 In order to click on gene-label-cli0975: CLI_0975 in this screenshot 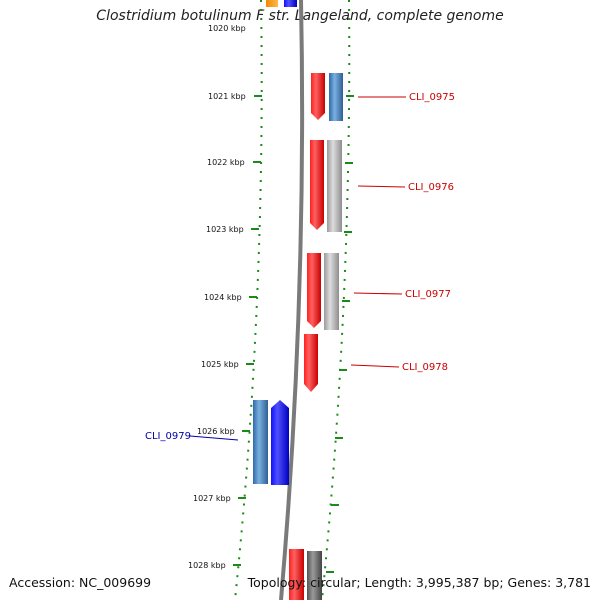, I will do `click(432, 97)`.